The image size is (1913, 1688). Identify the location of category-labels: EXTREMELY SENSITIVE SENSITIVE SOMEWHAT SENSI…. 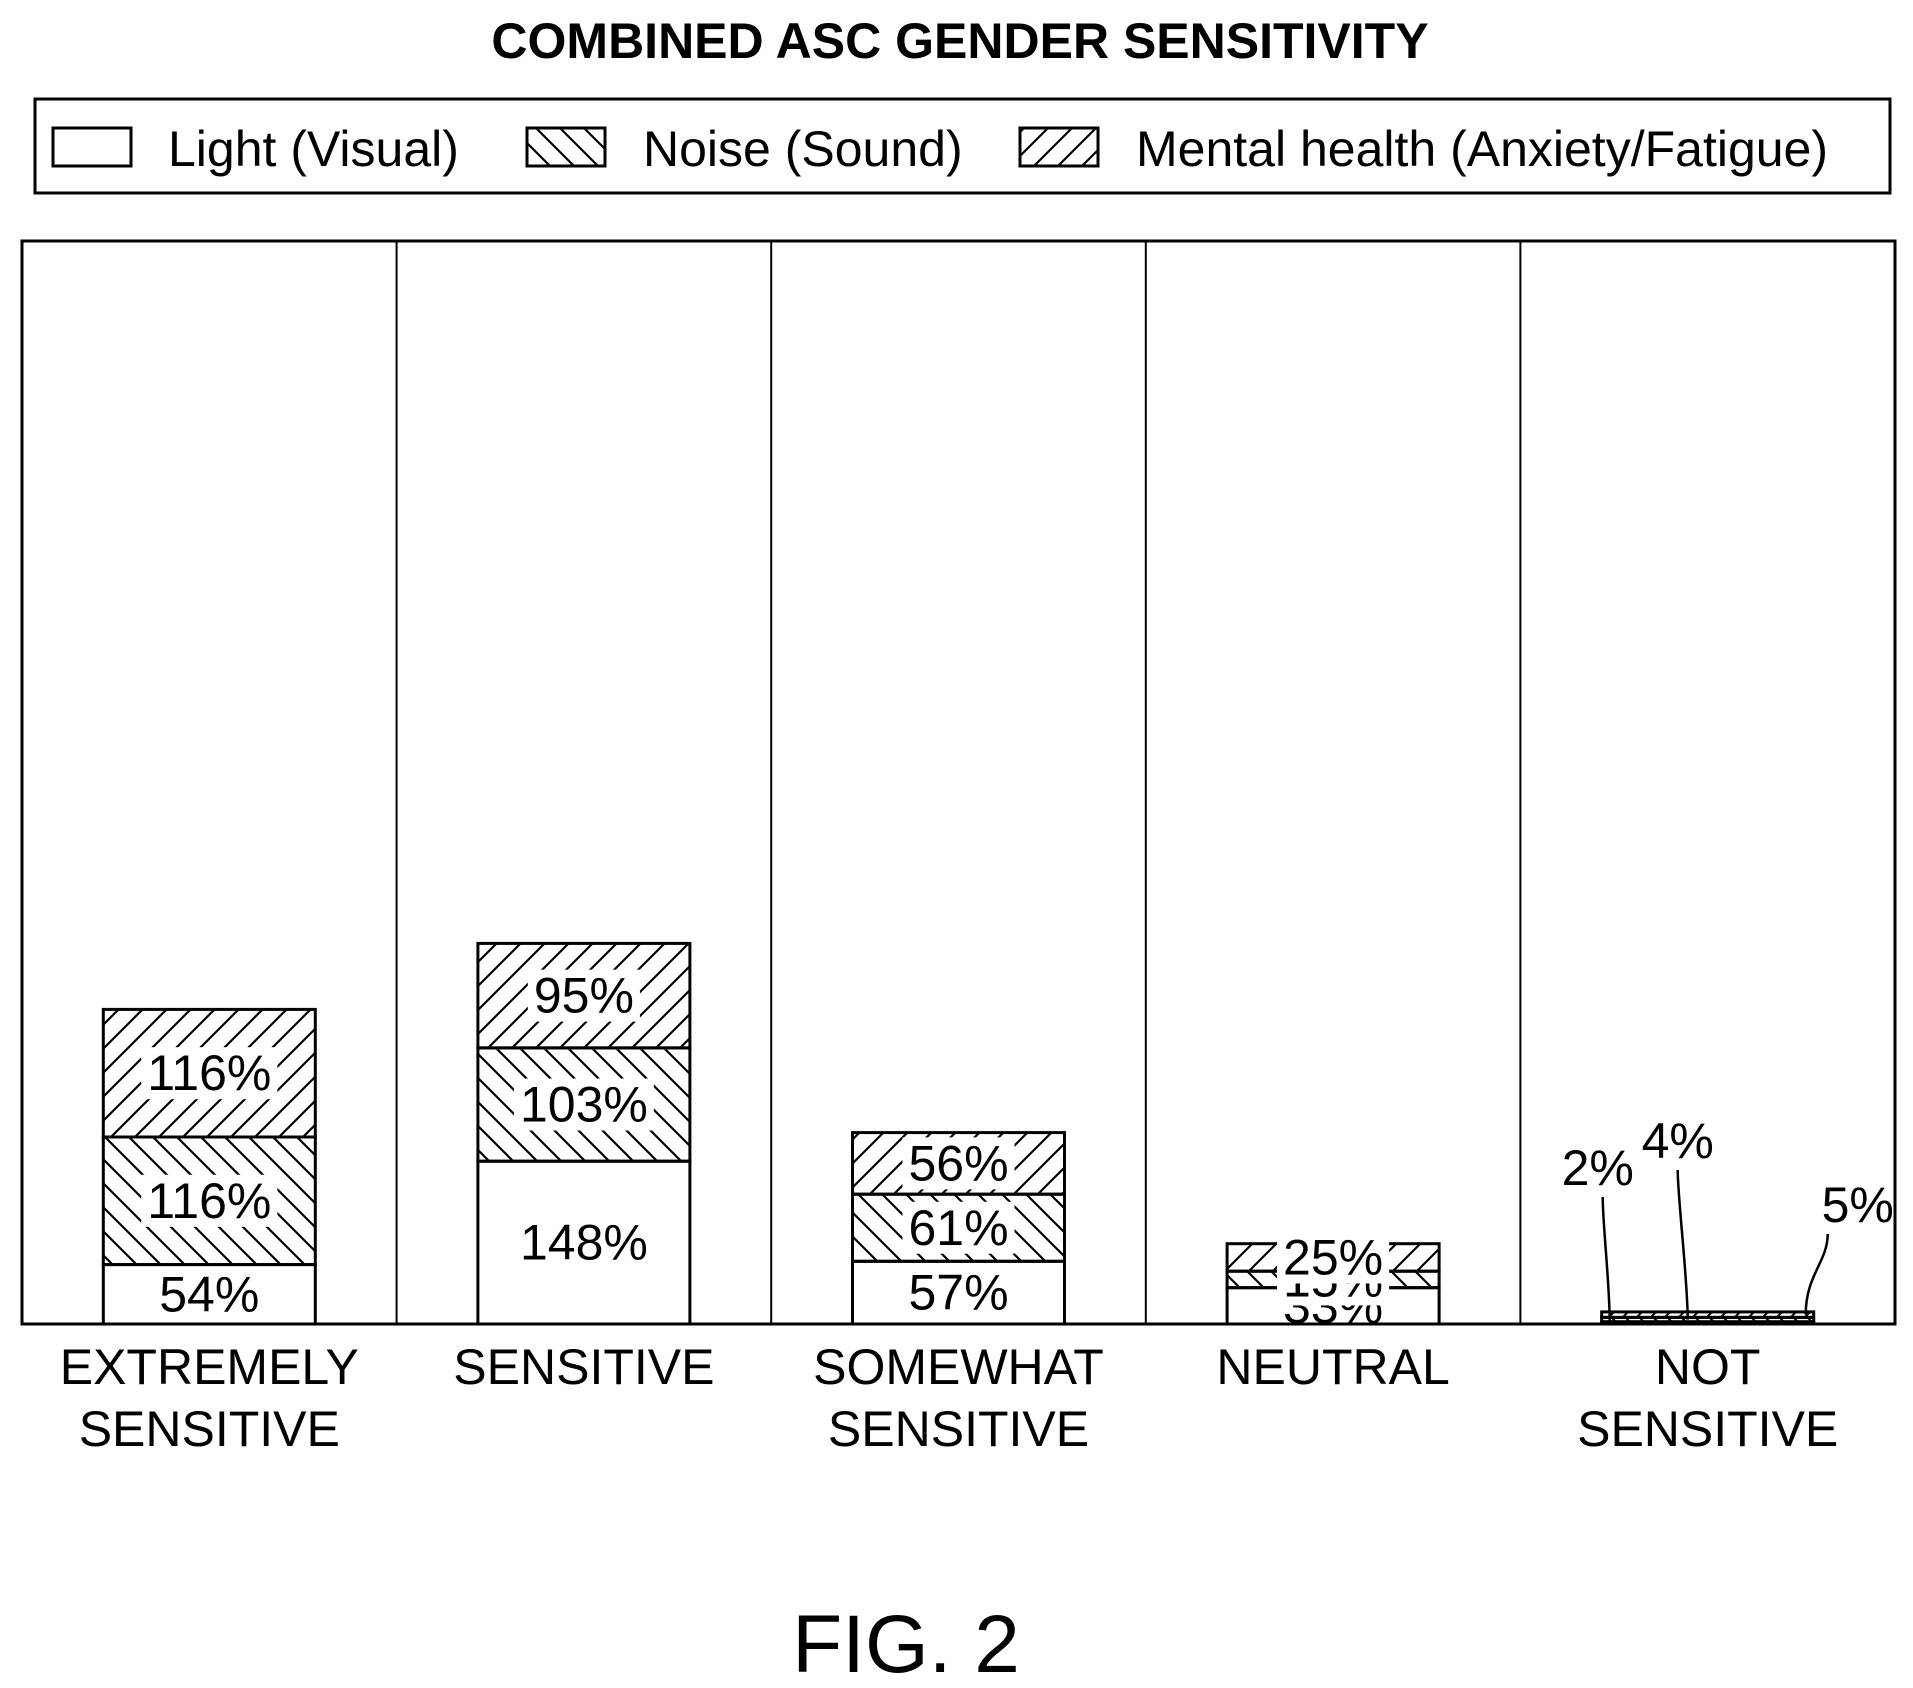
(949, 1398).